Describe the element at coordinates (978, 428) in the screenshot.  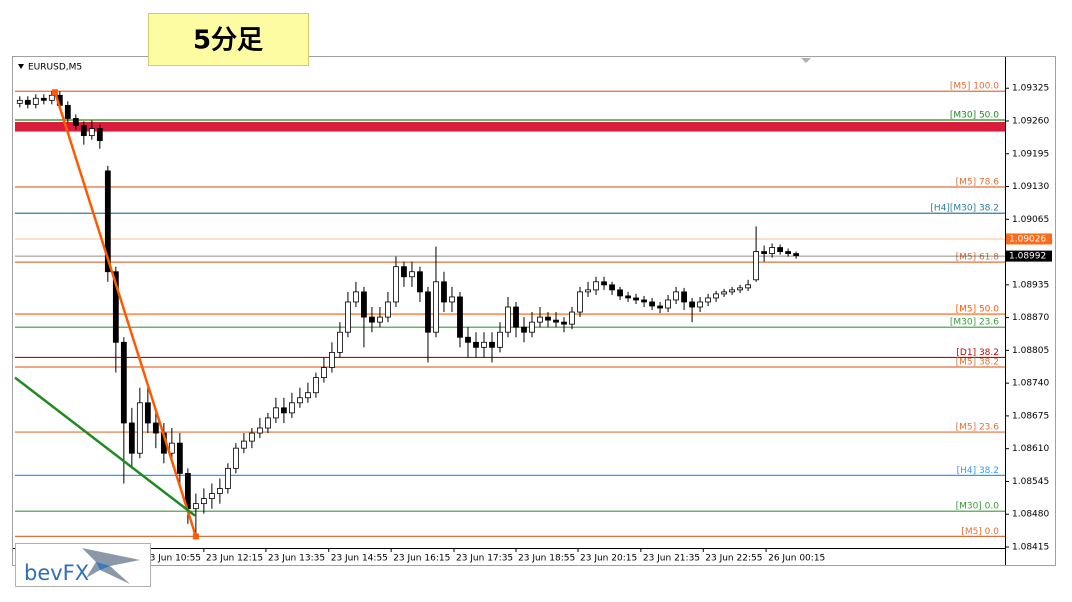
I see `level-label: [M5] 23.6` at that location.